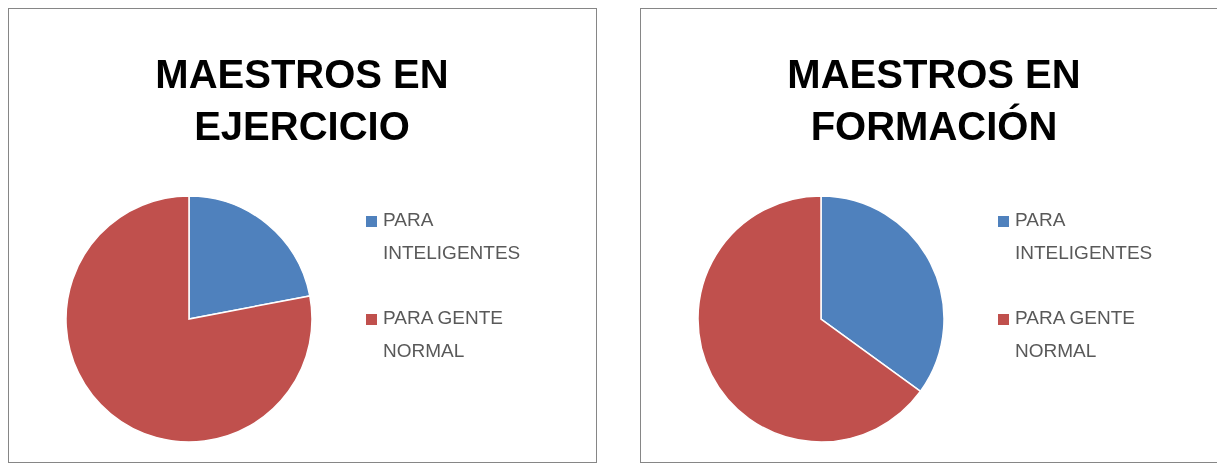  I want to click on chart-title: MAESTROS EN EJERCICIO, so click(302, 100).